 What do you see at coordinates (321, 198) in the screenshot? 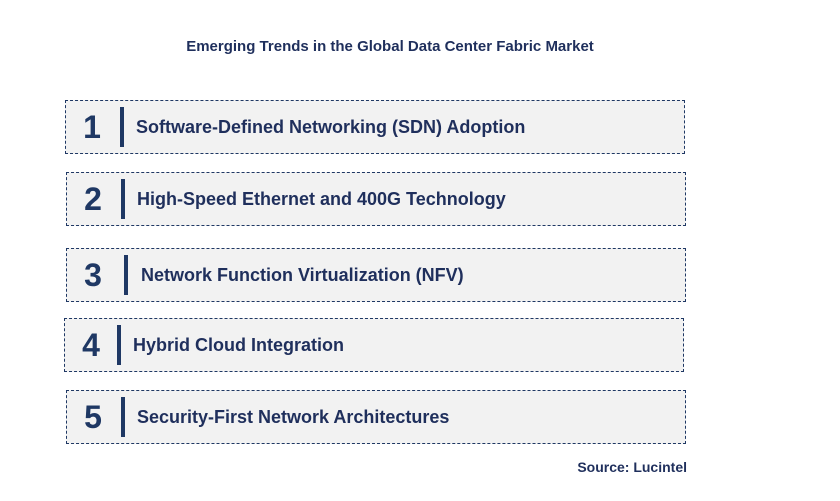
I see `trend-label: High-Speed Ethernet and 400G Technology` at bounding box center [321, 198].